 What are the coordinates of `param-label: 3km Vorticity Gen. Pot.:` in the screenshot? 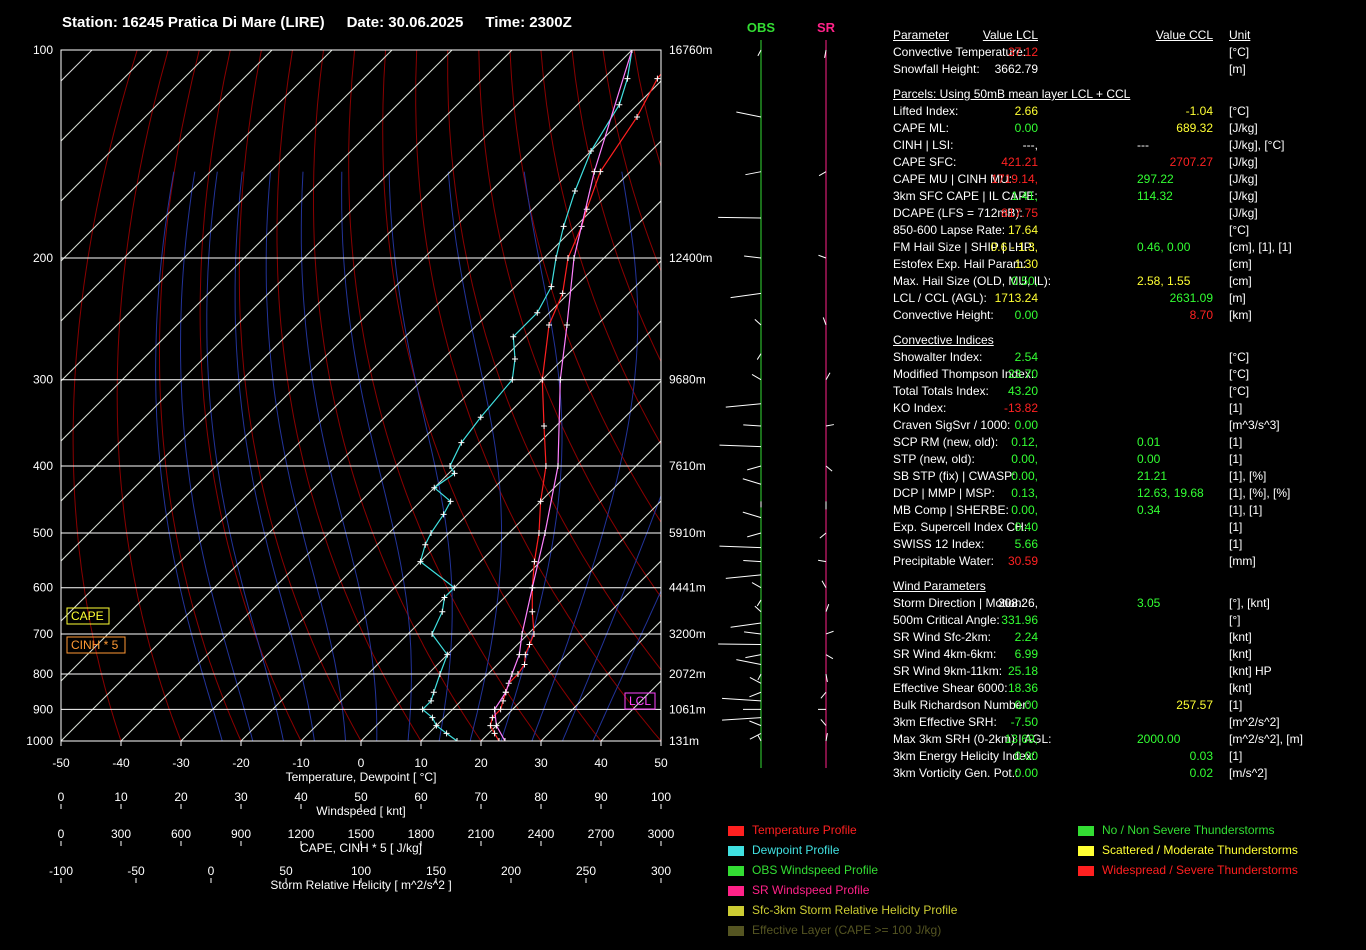 It's located at (956, 773).